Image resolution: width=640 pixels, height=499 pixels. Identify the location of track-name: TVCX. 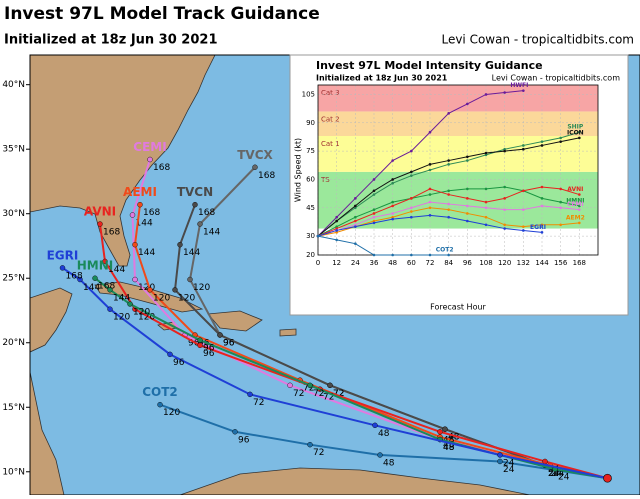
(255, 155).